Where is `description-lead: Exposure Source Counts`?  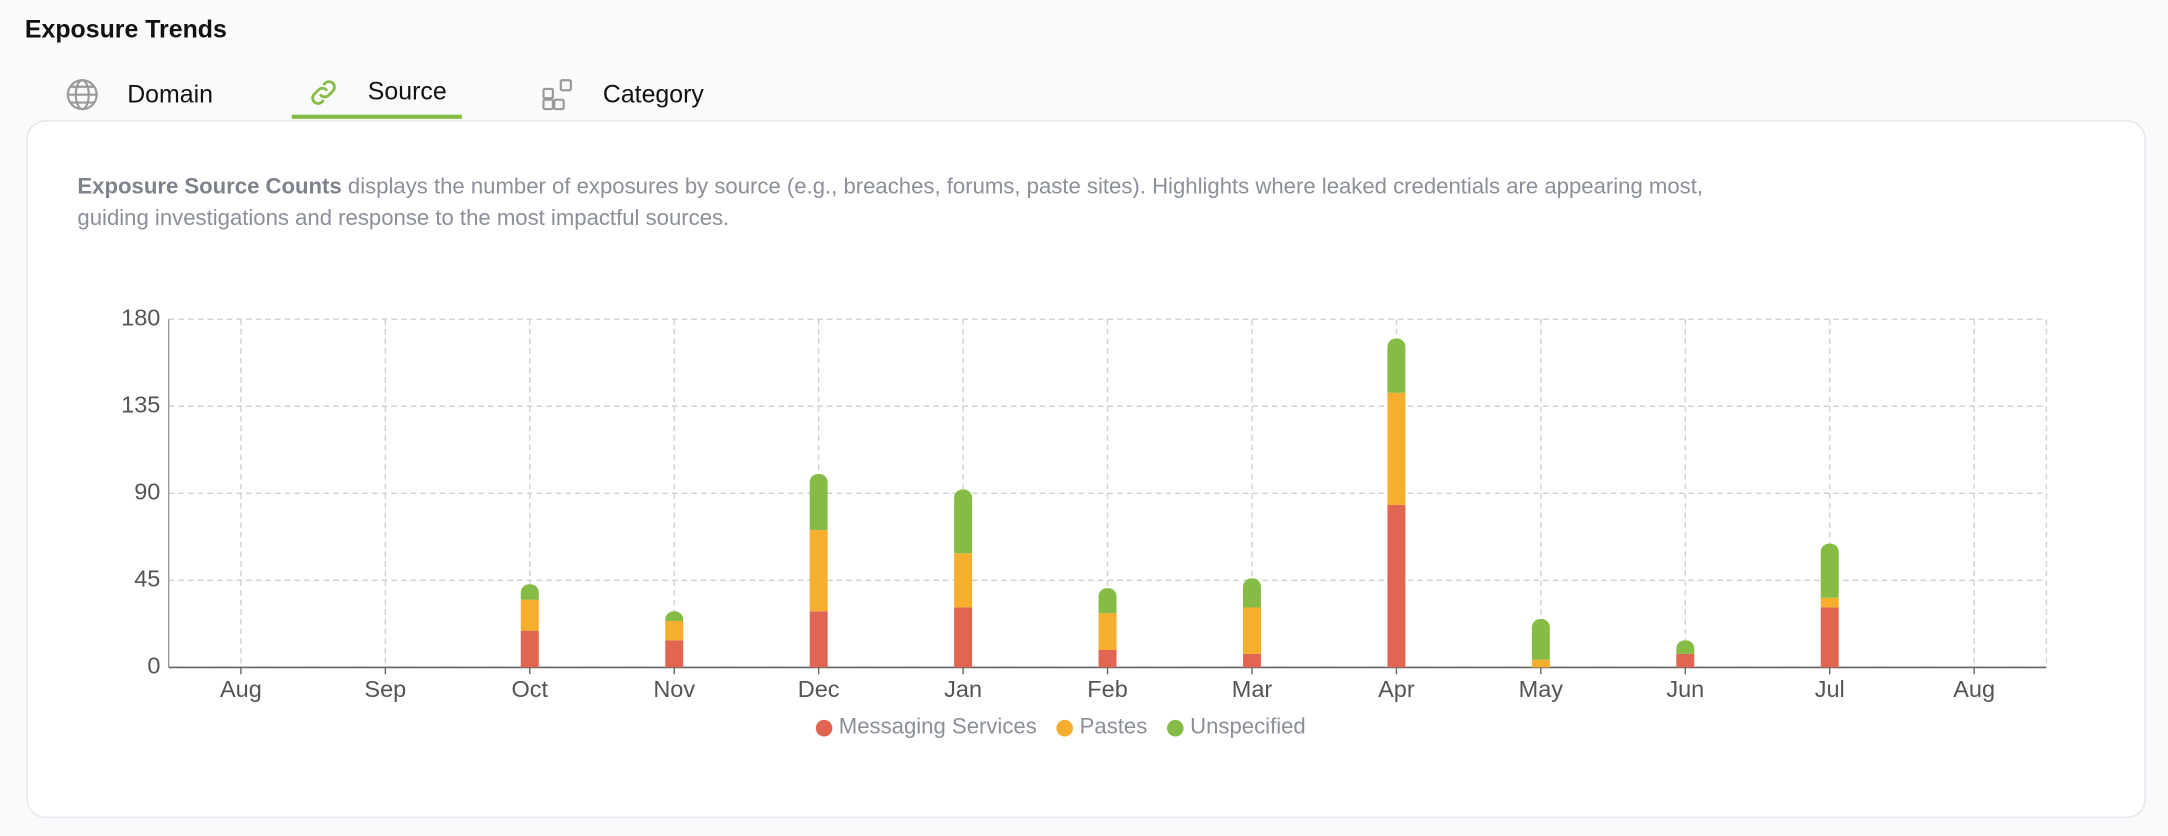 description-lead: Exposure Source Counts is located at coordinates (209, 187).